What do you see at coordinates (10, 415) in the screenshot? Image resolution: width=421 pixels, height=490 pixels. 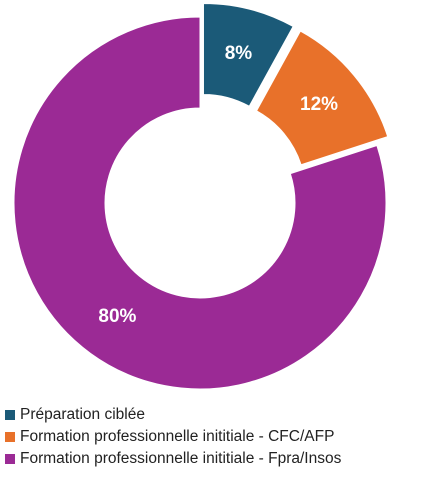 I see `legend-swatch-preparation-ciblee` at bounding box center [10, 415].